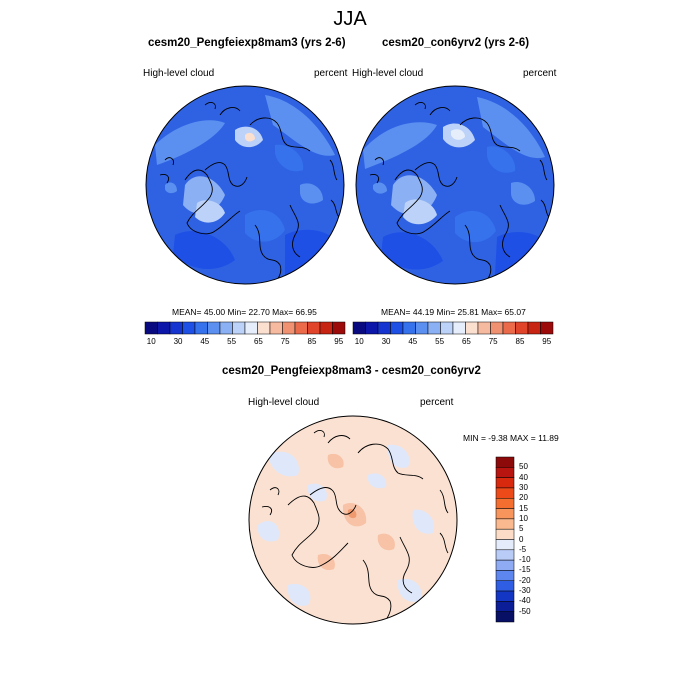 Image resolution: width=700 pixels, height=700 pixels. Describe the element at coordinates (523, 477) in the screenshot. I see `colorbar-tick-label: 40` at that location.